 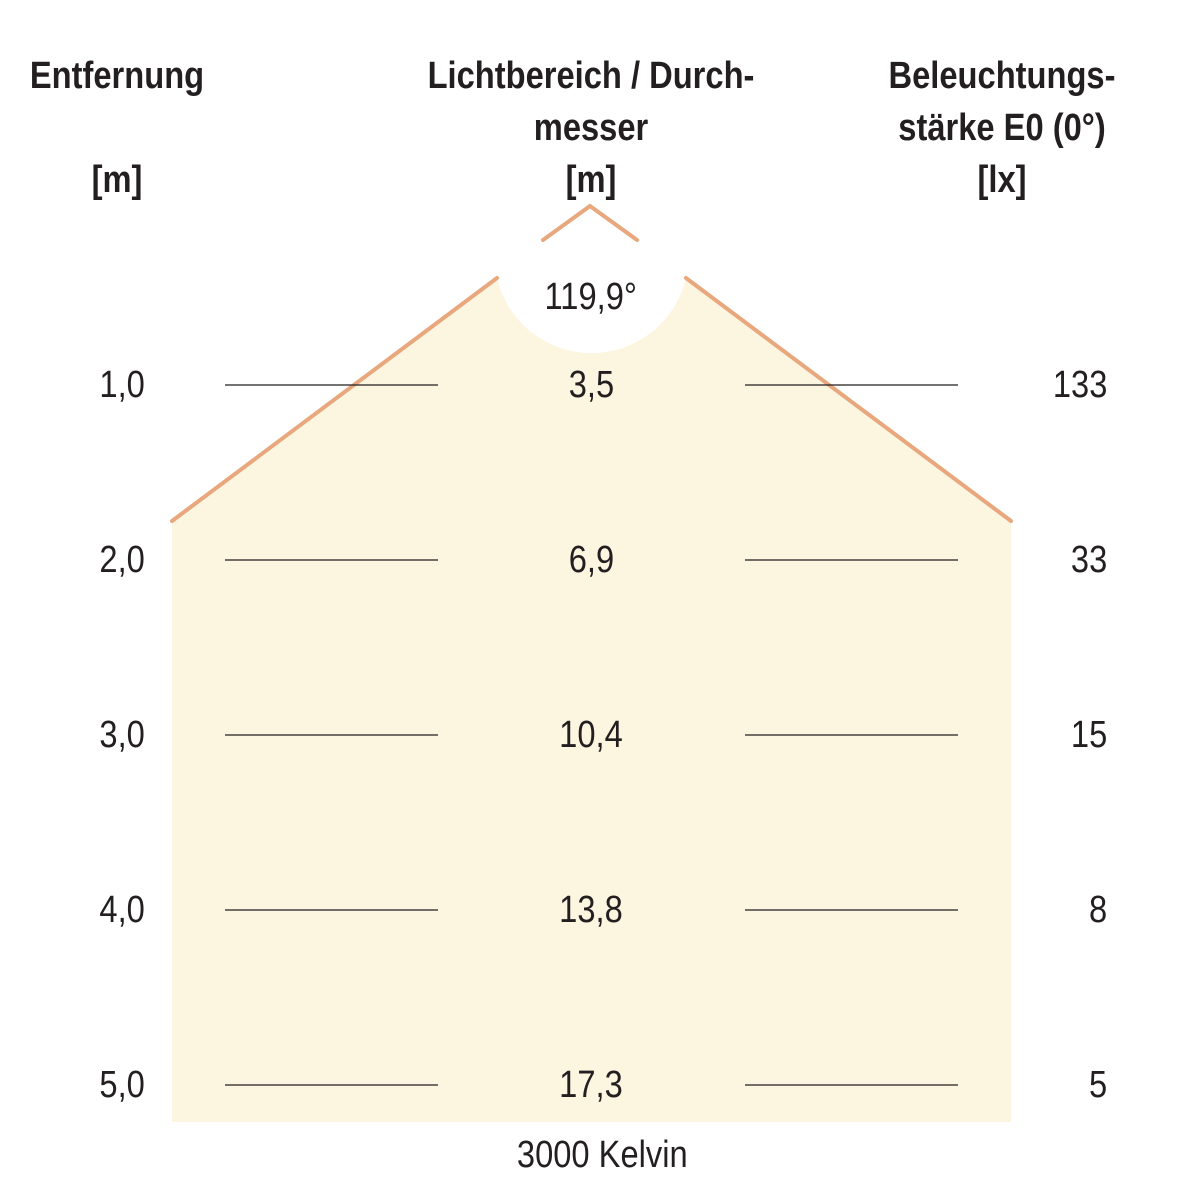 What do you see at coordinates (591, 180) in the screenshot?
I see `diameter-header-unit: [m]` at bounding box center [591, 180].